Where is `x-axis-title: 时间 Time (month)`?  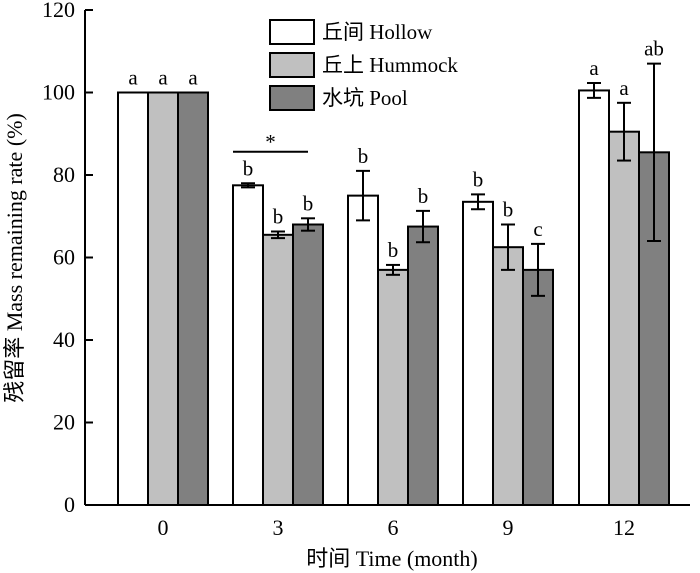
x-axis-title: 时间 Time (month) is located at coordinates (392, 558).